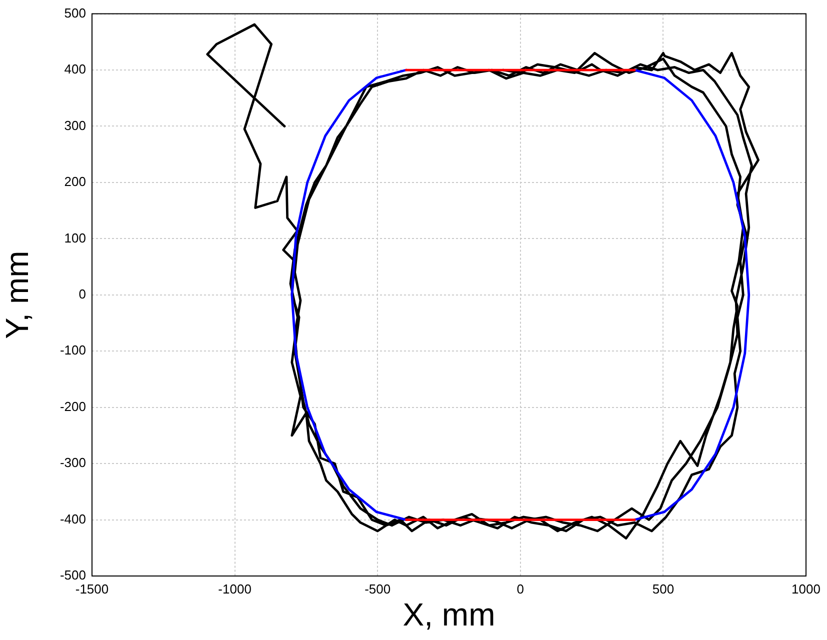 The width and height of the screenshot is (827, 640). Describe the element at coordinates (73, 406) in the screenshot. I see `y-tick-label: -200` at that location.